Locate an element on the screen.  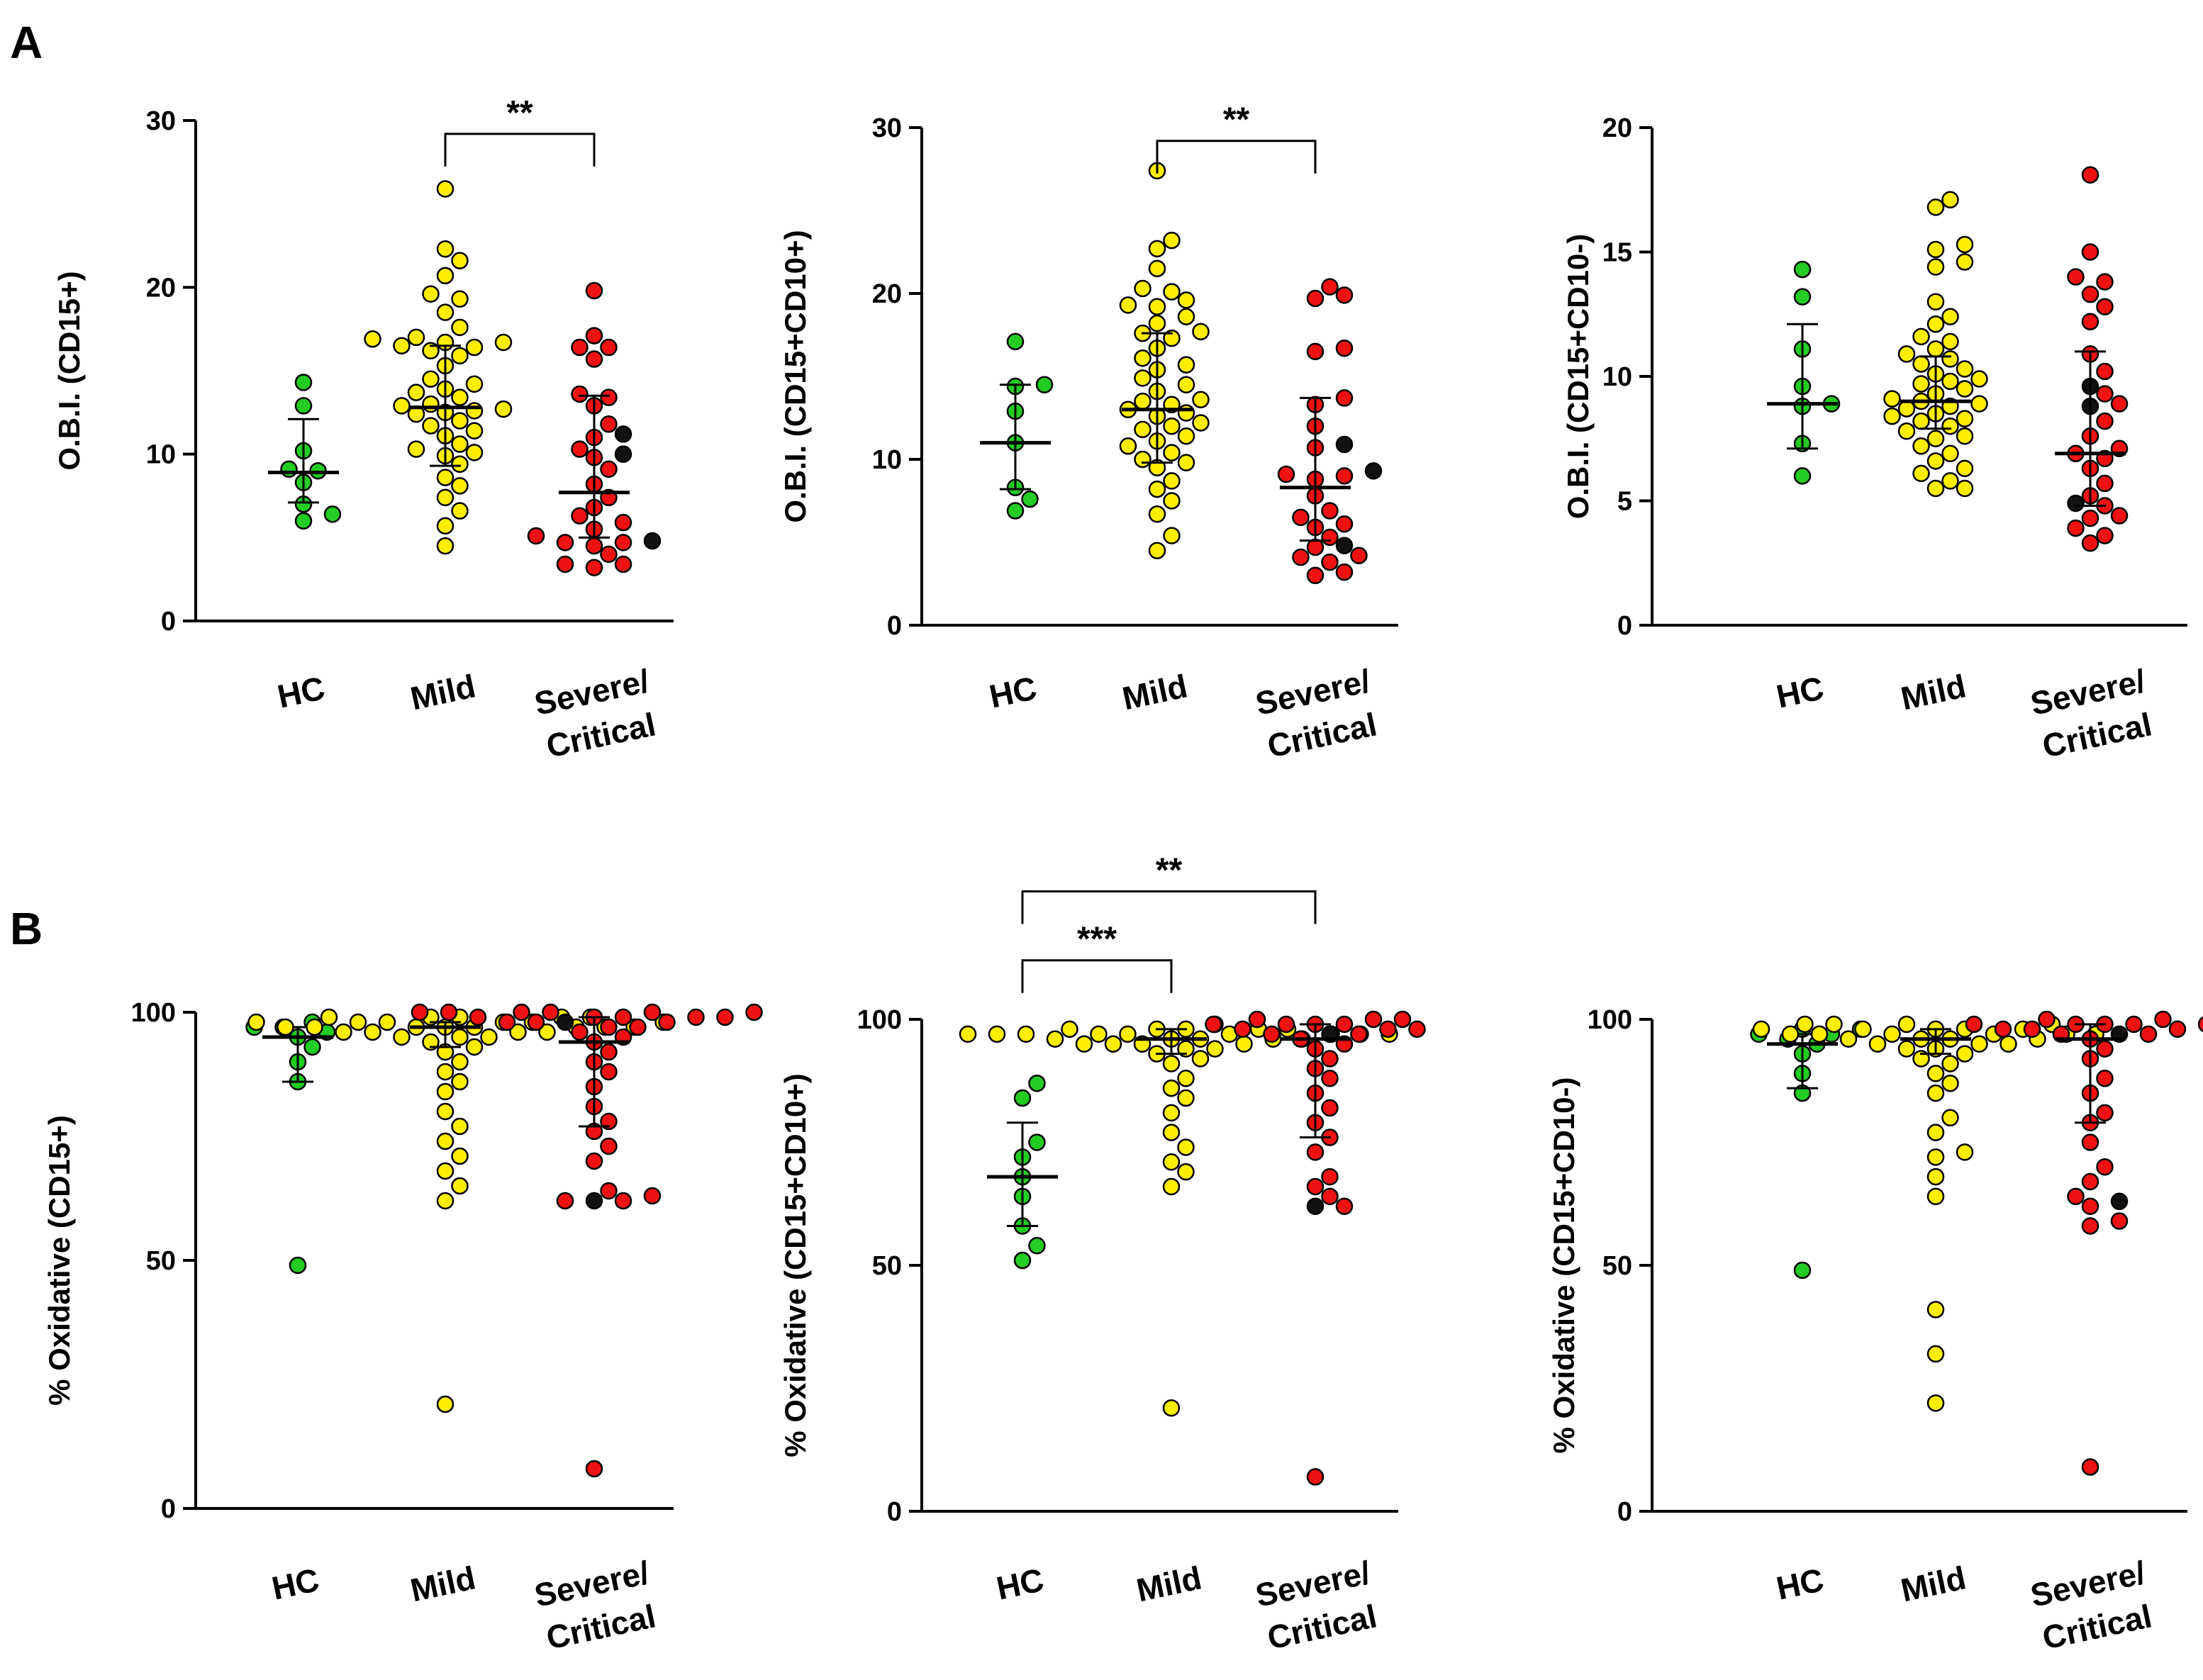
y-tick-label: 0 is located at coordinates (168, 1509).